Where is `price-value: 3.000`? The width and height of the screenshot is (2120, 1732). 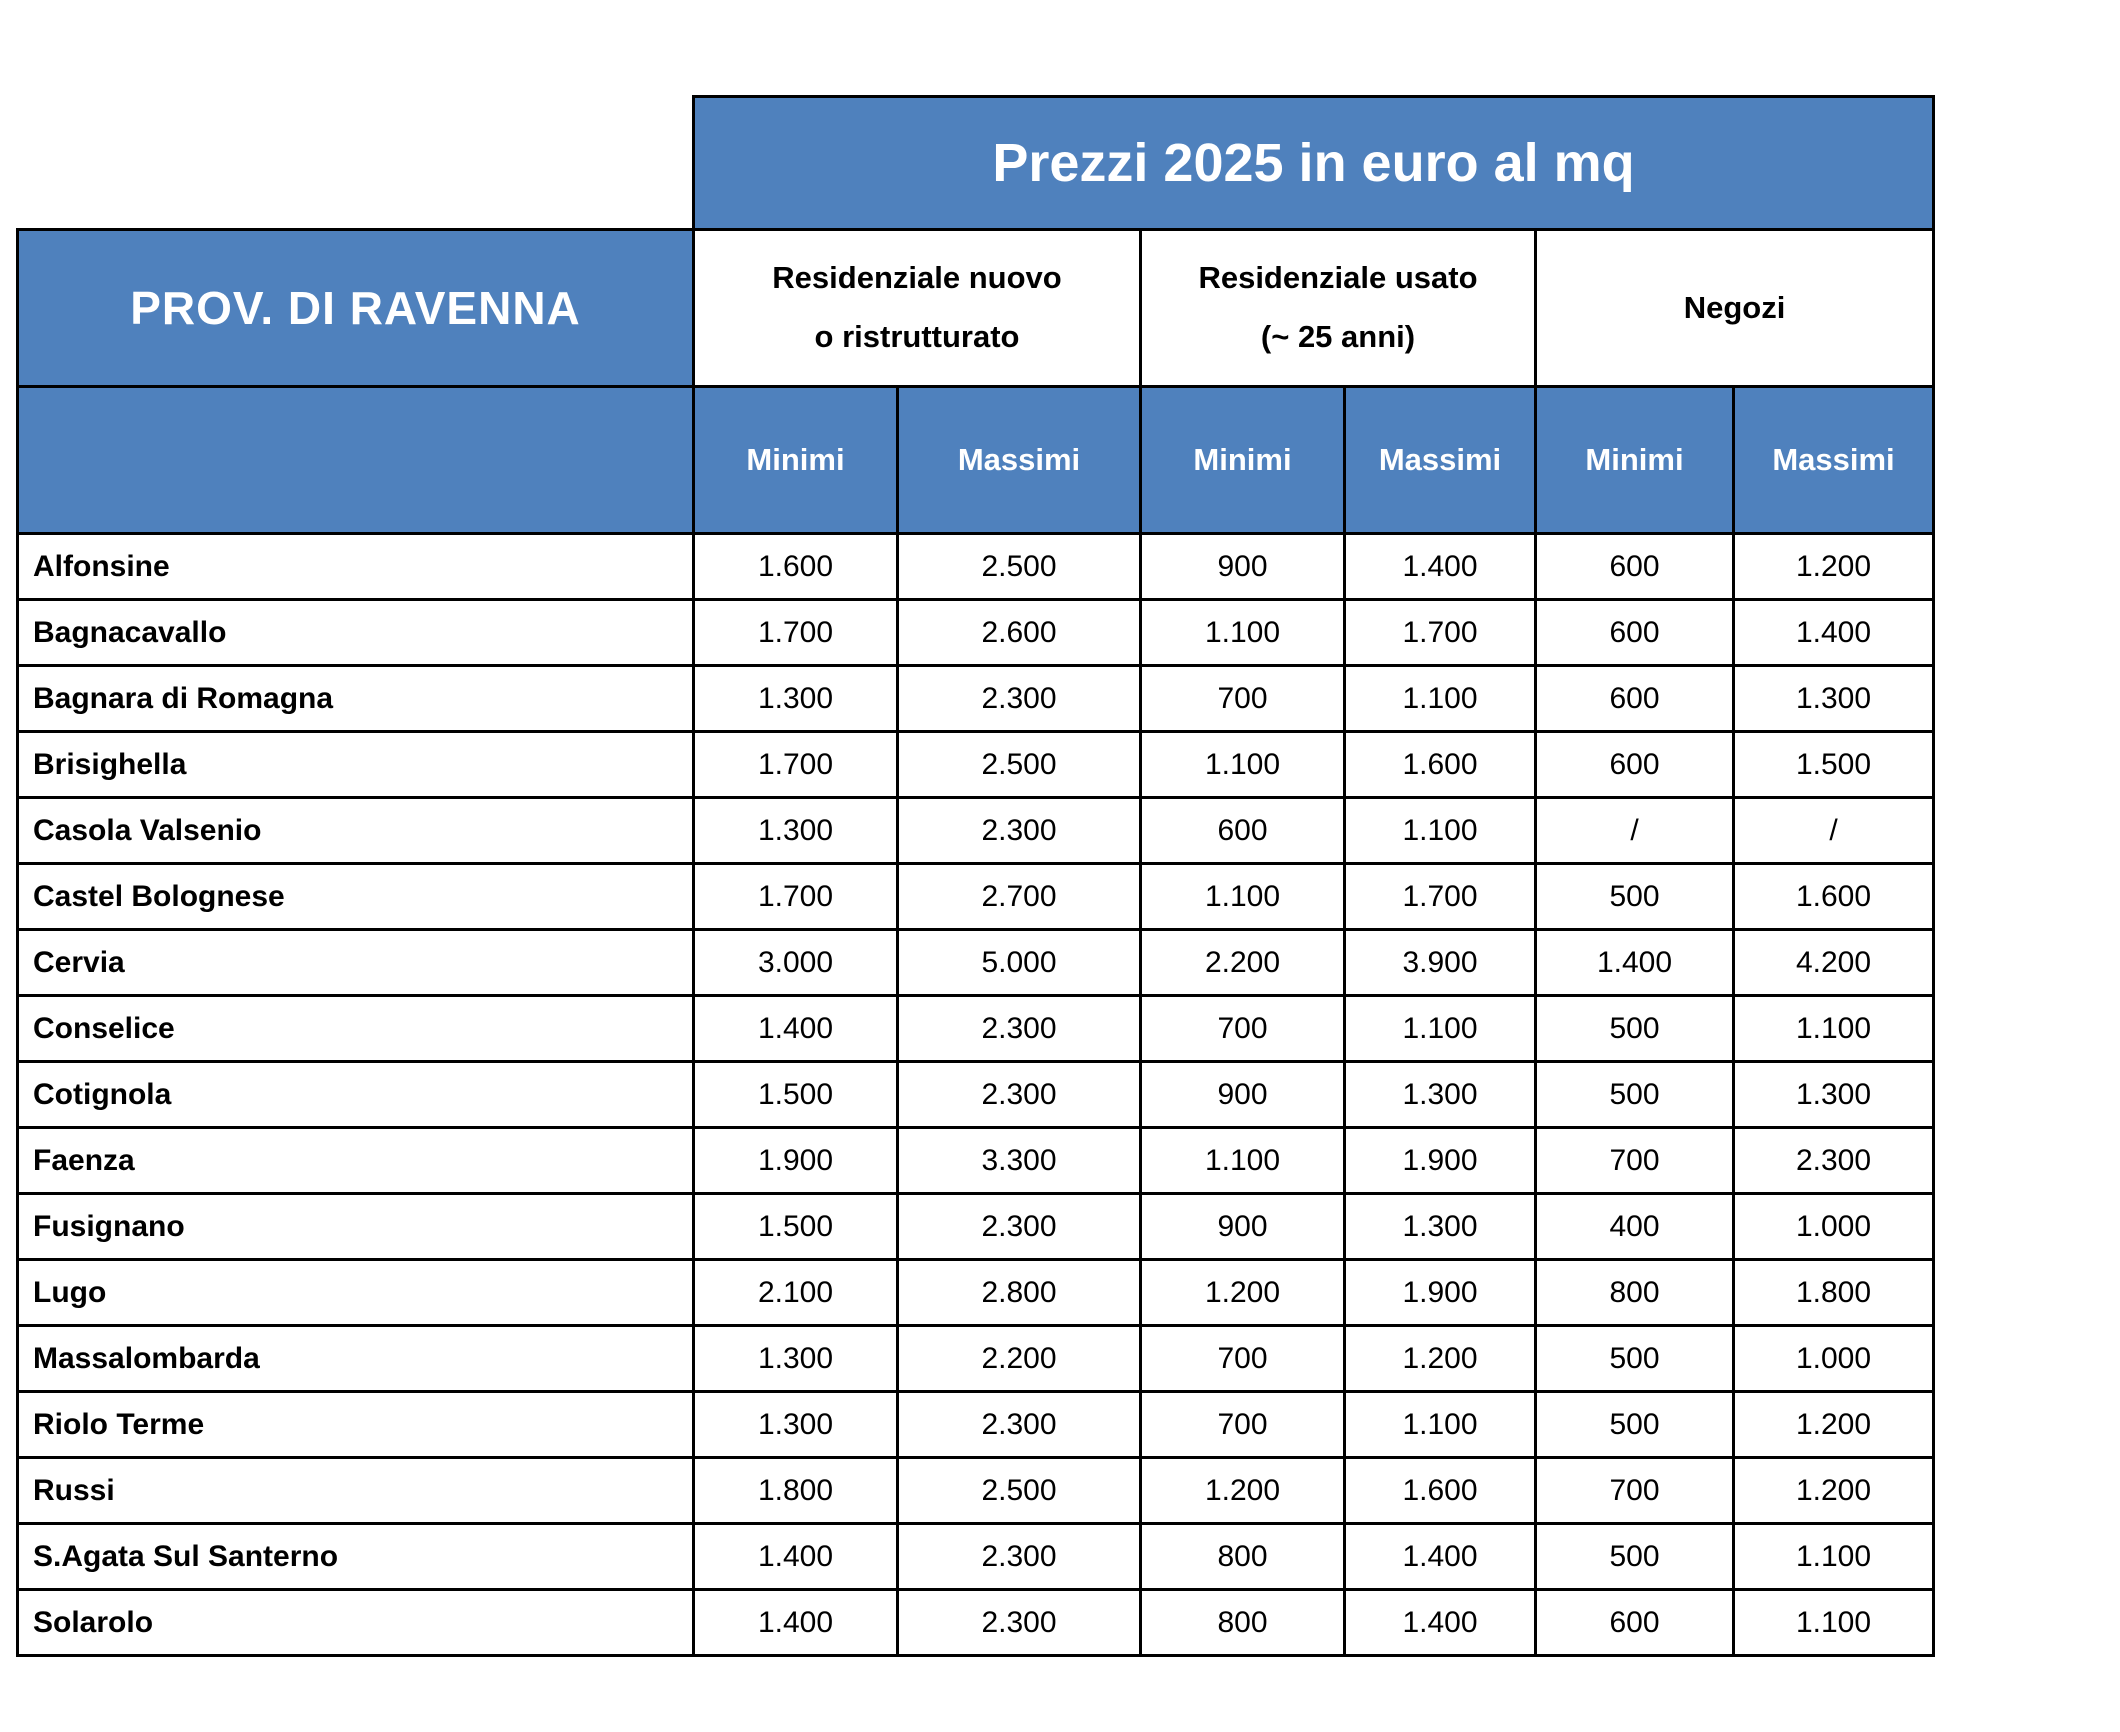 price-value: 3.000 is located at coordinates (795, 962).